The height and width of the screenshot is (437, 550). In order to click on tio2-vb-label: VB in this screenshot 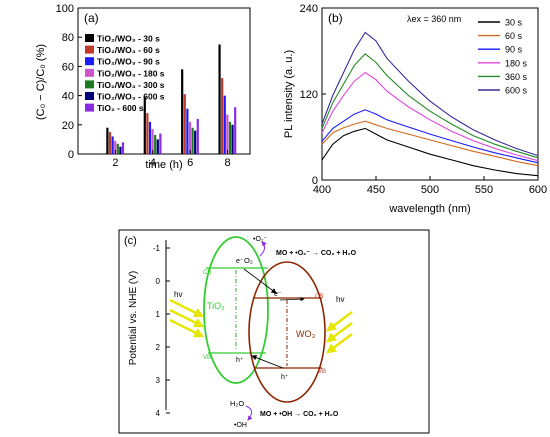, I will do `click(207, 358)`.